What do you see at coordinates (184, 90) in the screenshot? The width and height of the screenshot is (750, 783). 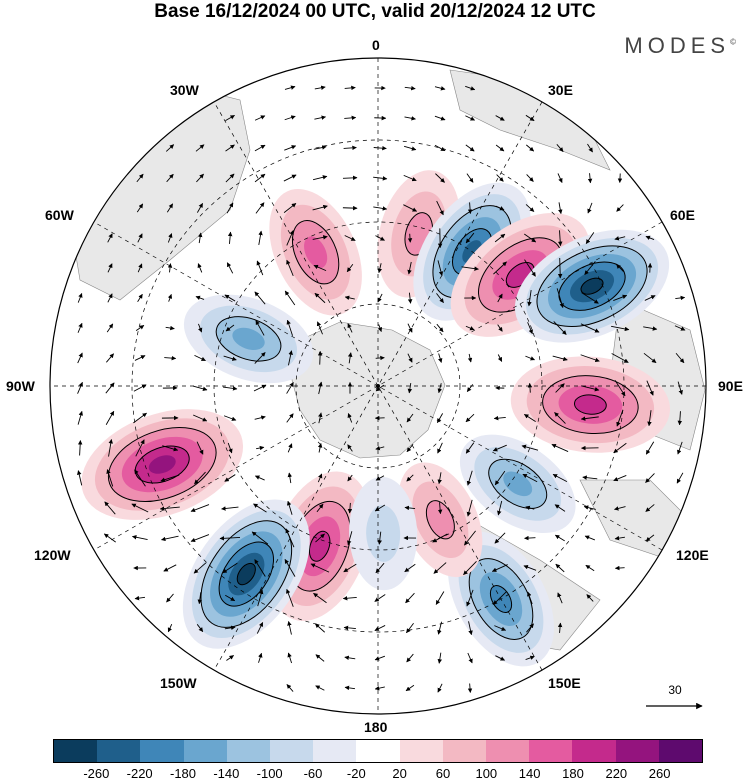 I see `lon-label-30w: 30W` at bounding box center [184, 90].